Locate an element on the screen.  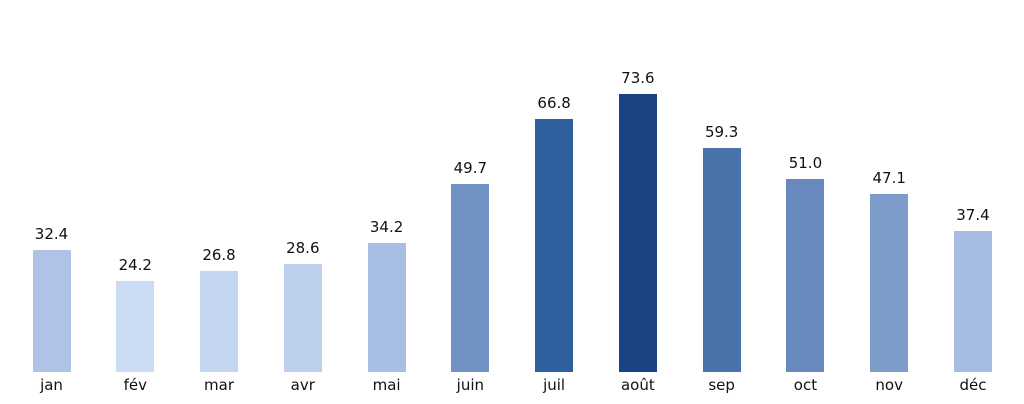
bar-month-label: mai is located at coordinates (386, 385).